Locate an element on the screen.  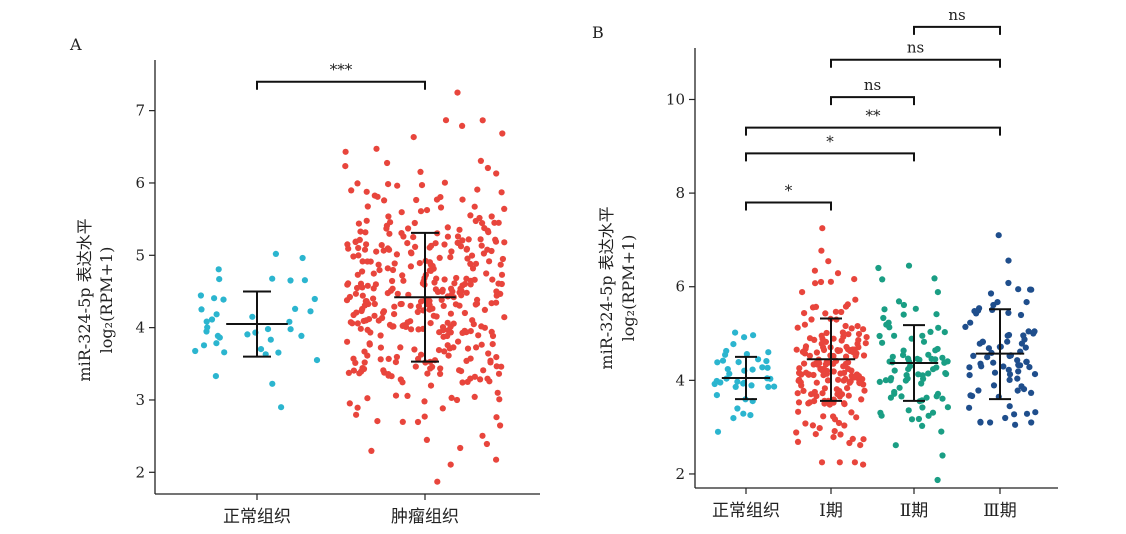
panel-a-y-tick-label: 6 is located at coordinates (140, 183).